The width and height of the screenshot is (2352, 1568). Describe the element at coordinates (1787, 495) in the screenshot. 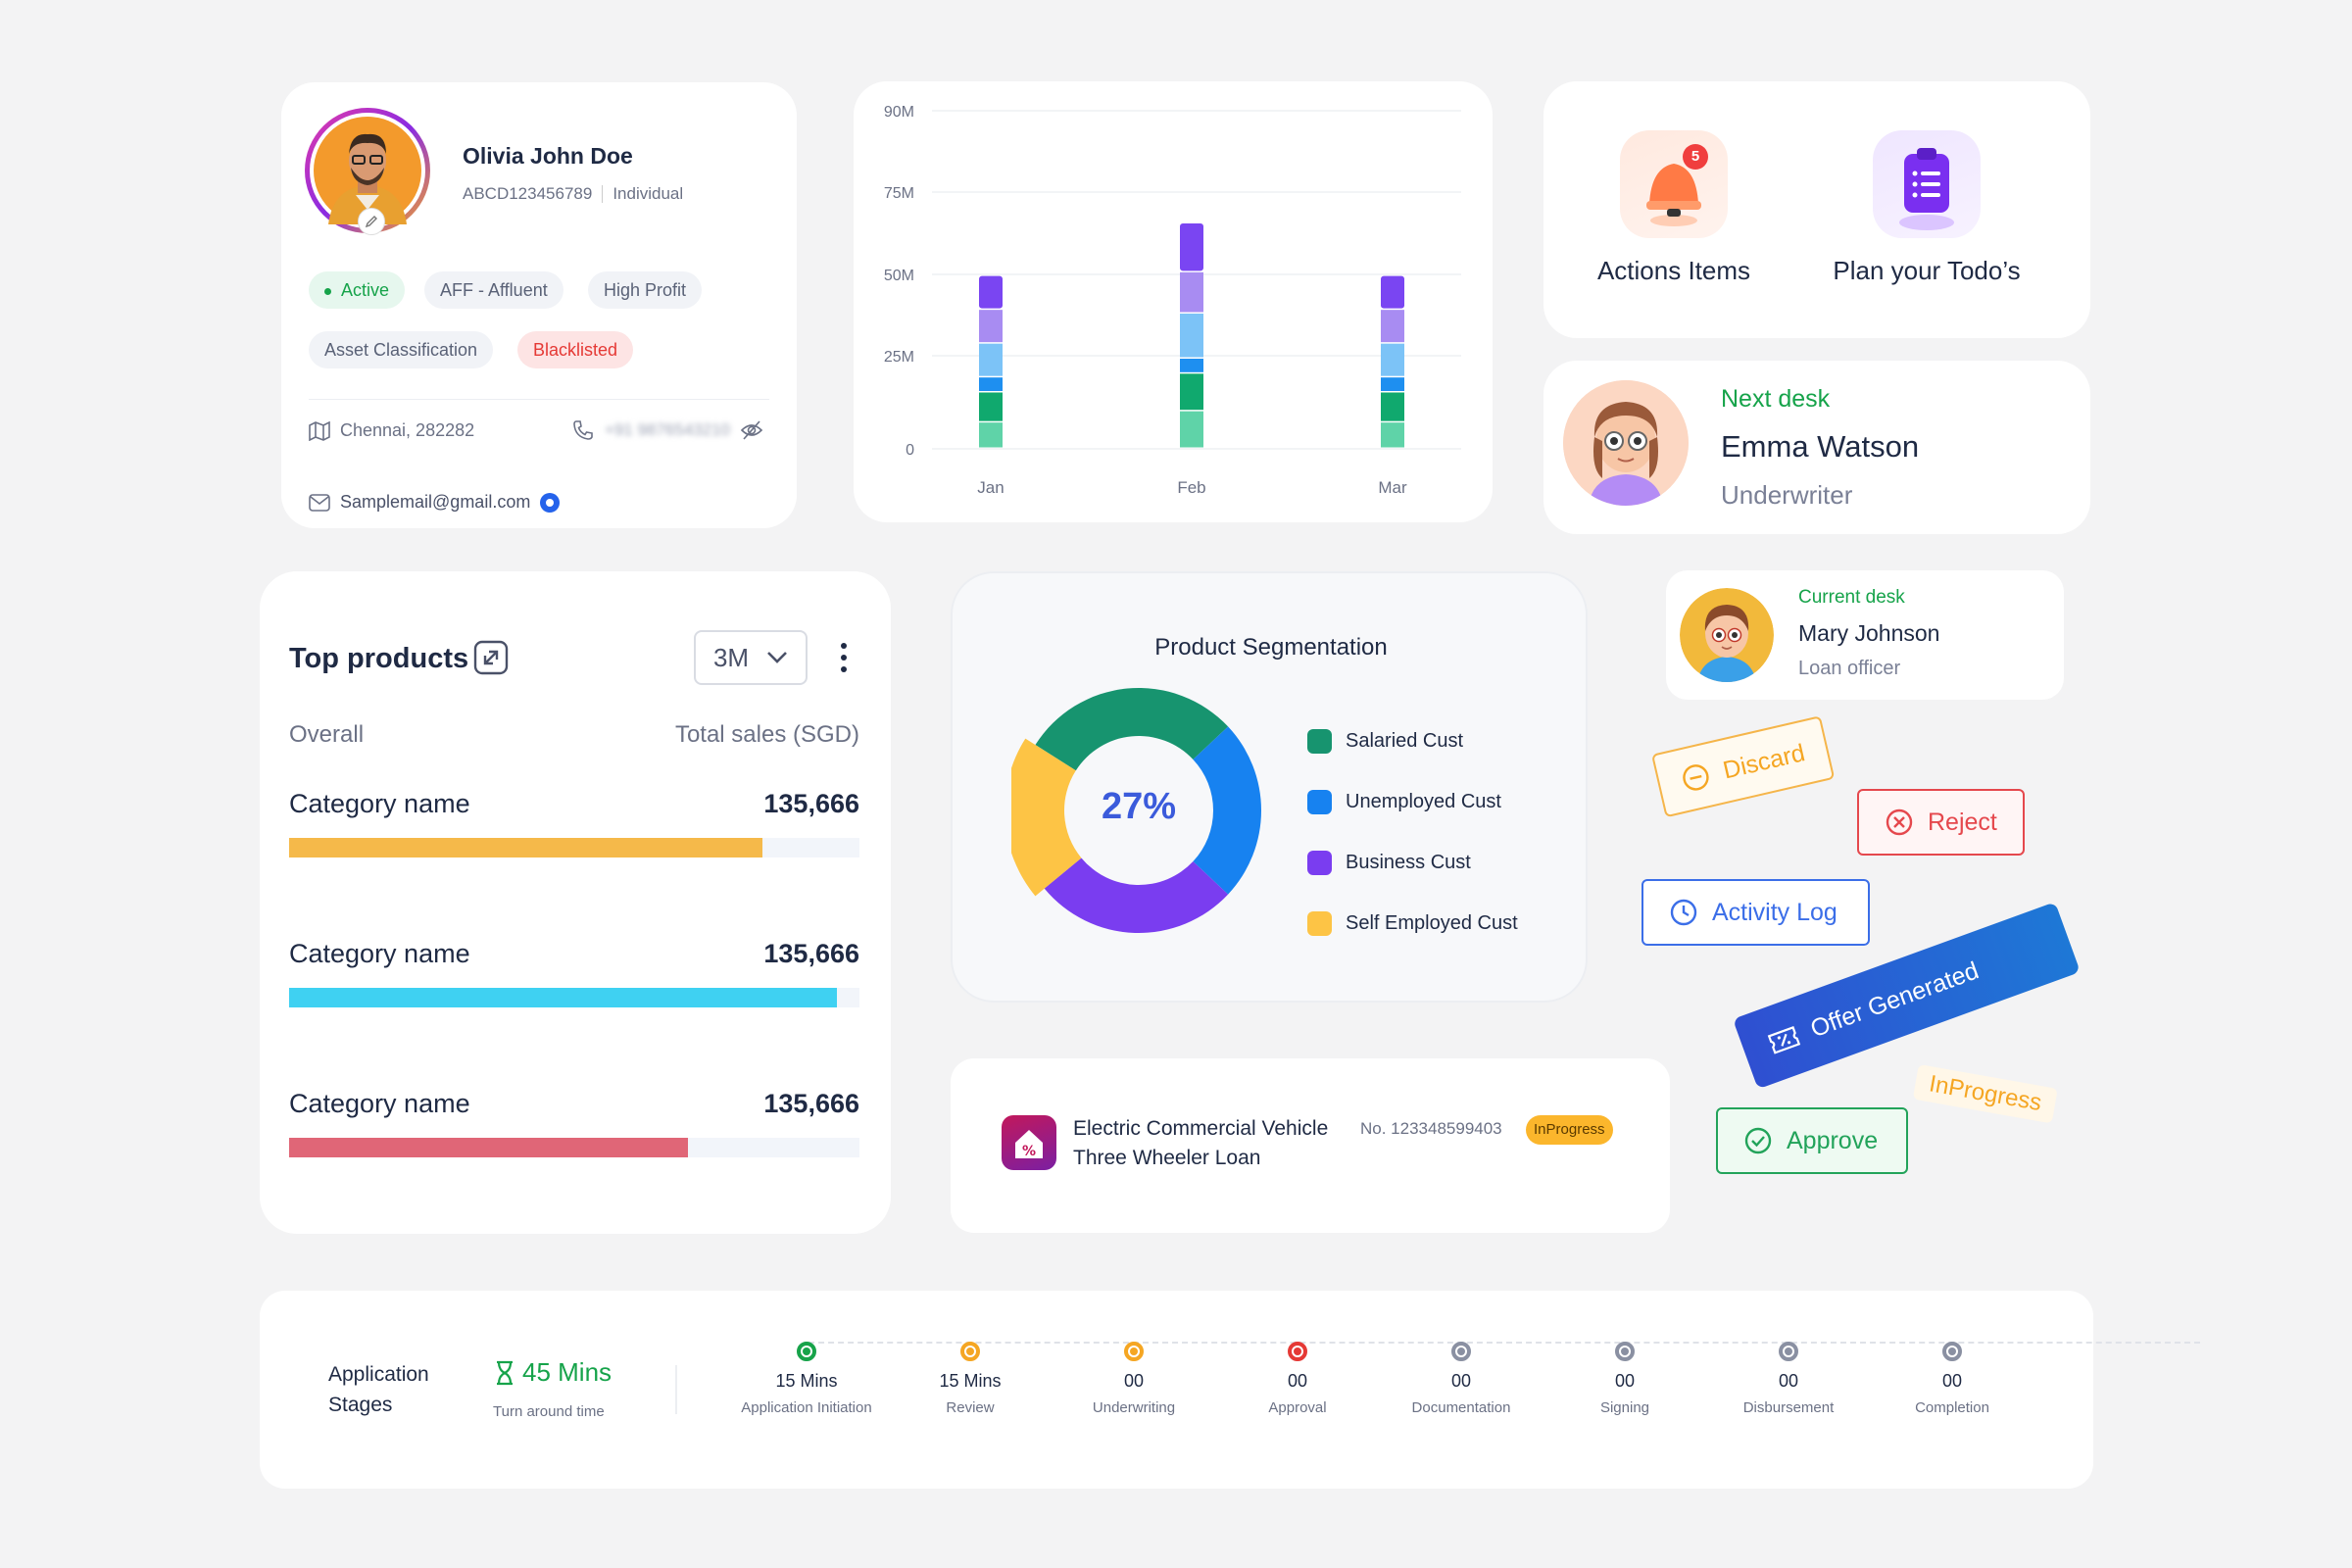

I see `next-desk-role: Underwriter` at that location.